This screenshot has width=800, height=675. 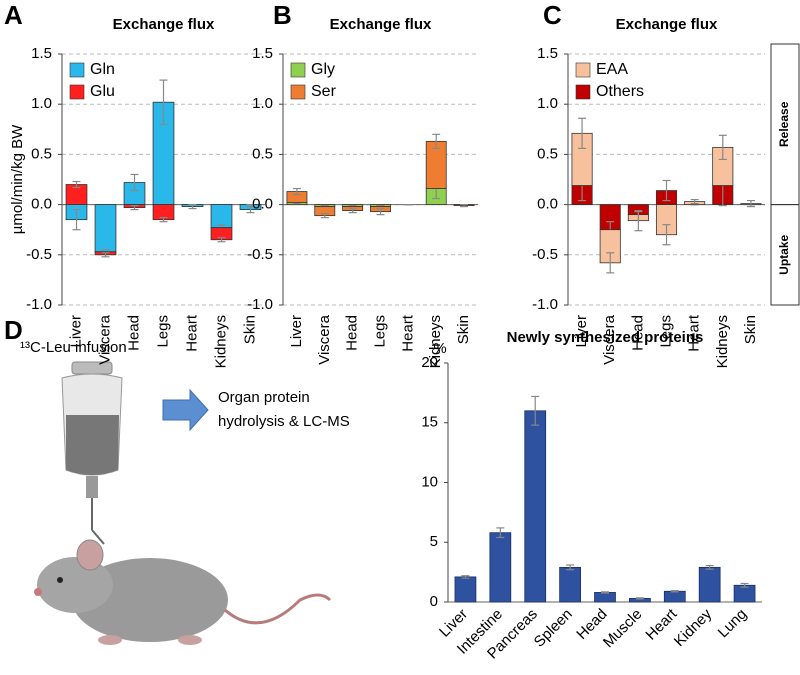 What do you see at coordinates (434, 541) in the screenshot?
I see `y-tick-label: 5` at bounding box center [434, 541].